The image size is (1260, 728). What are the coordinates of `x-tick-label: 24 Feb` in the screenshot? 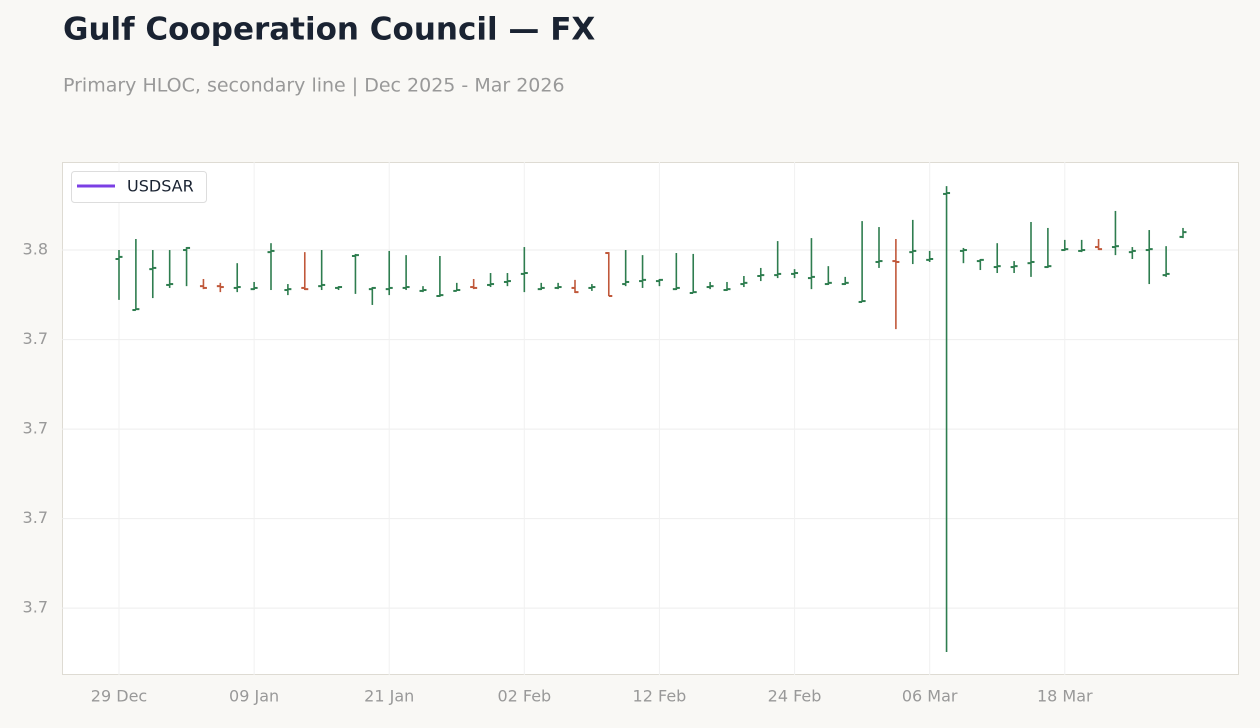 It's located at (795, 696).